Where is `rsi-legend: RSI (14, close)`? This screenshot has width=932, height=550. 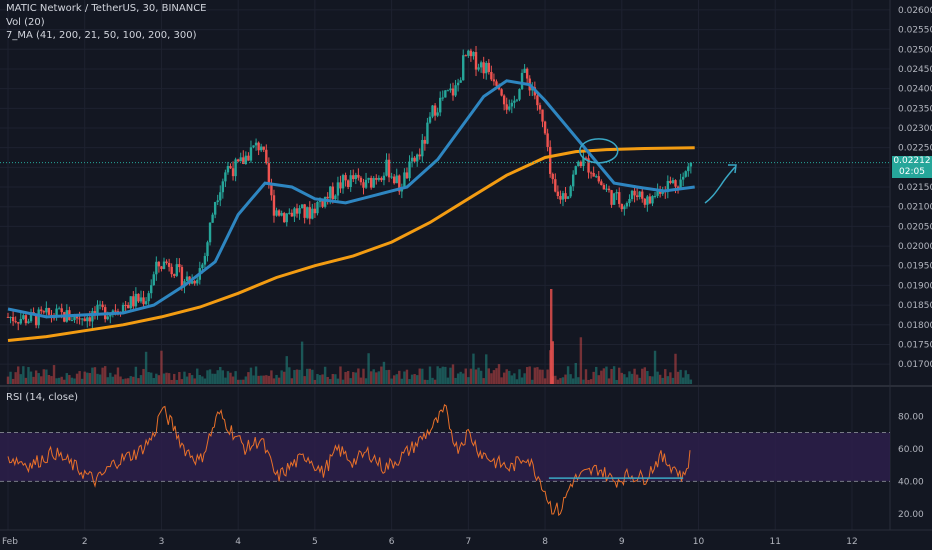
rsi-legend: RSI (14, close) is located at coordinates (42, 397).